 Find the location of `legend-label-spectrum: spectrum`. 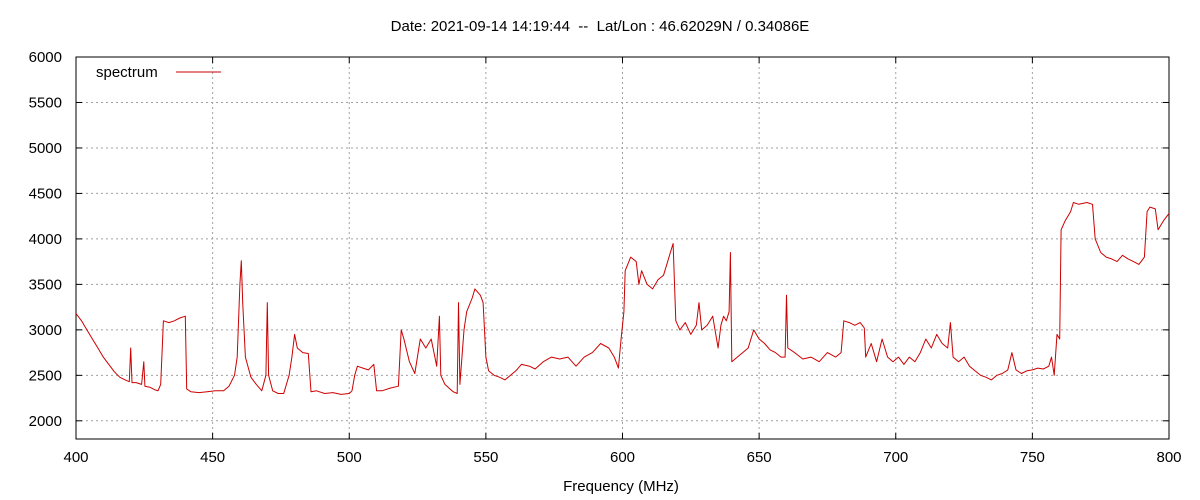

legend-label-spectrum: spectrum is located at coordinates (127, 72).